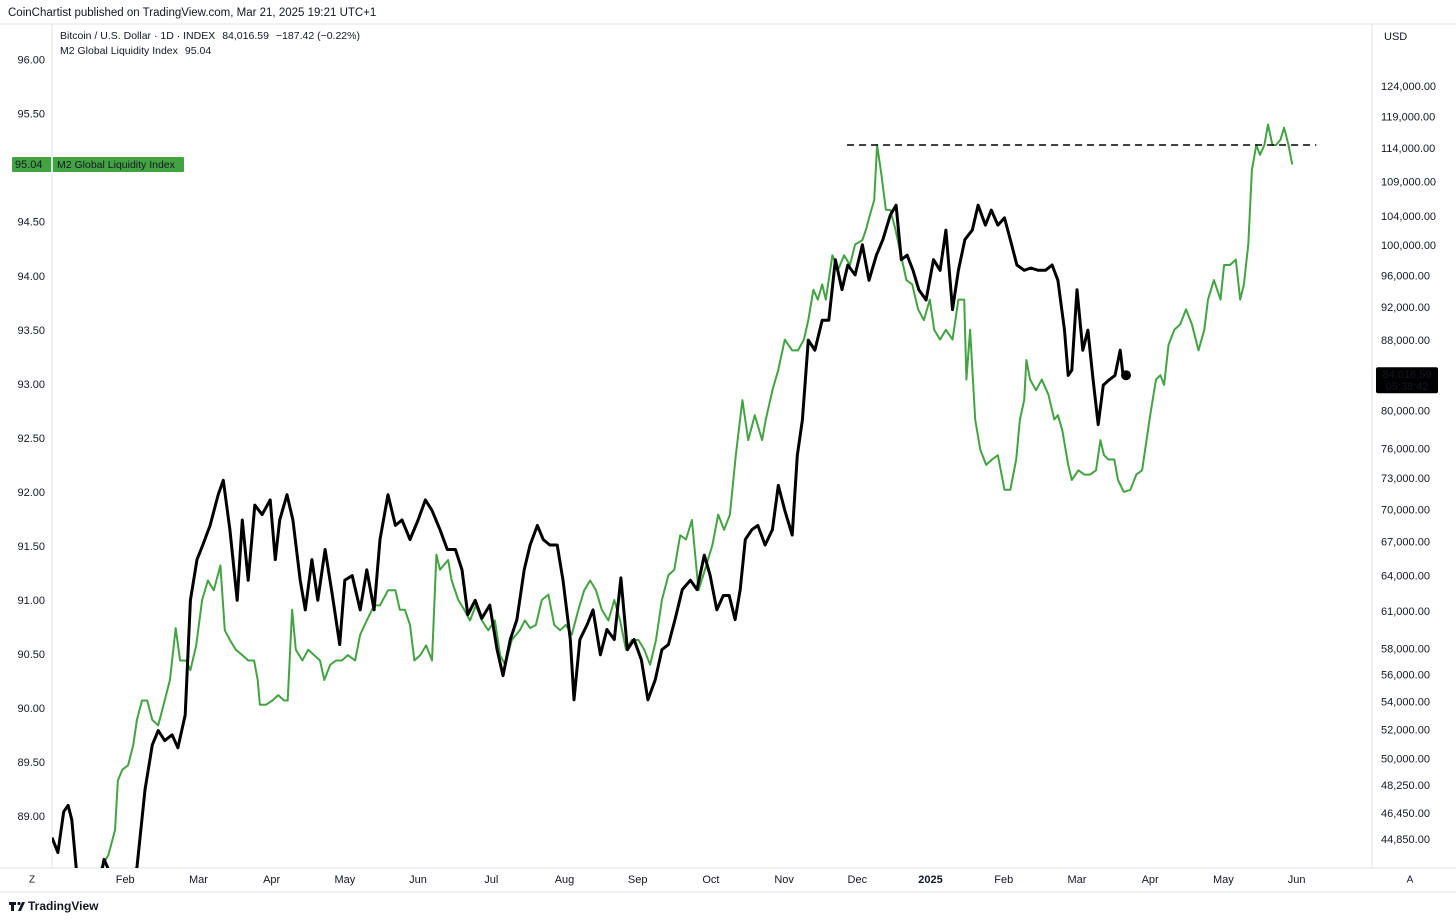 The image size is (1456, 921). What do you see at coordinates (930, 880) in the screenshot?
I see `x-tick-label: 2025` at bounding box center [930, 880].